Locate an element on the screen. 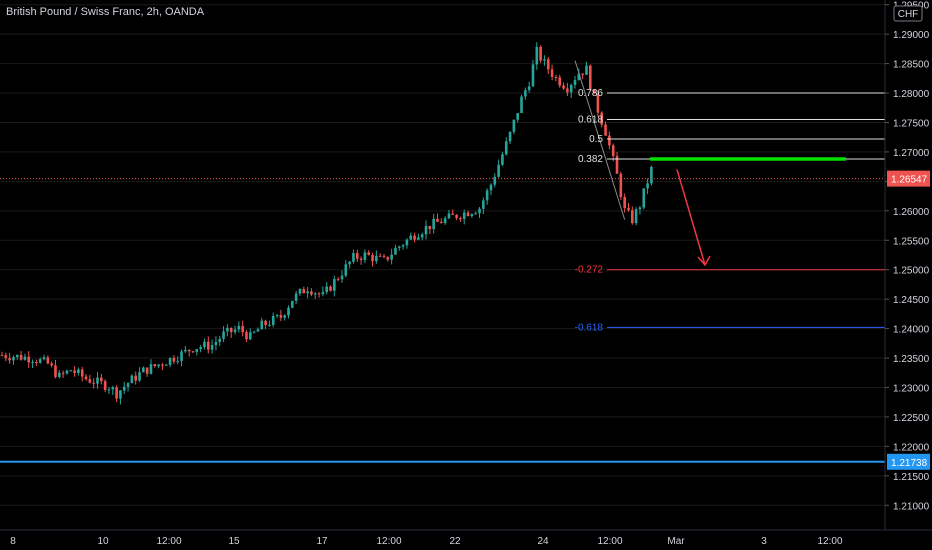 The width and height of the screenshot is (932, 550). price-tick-label: 1.25000 is located at coordinates (911, 271).